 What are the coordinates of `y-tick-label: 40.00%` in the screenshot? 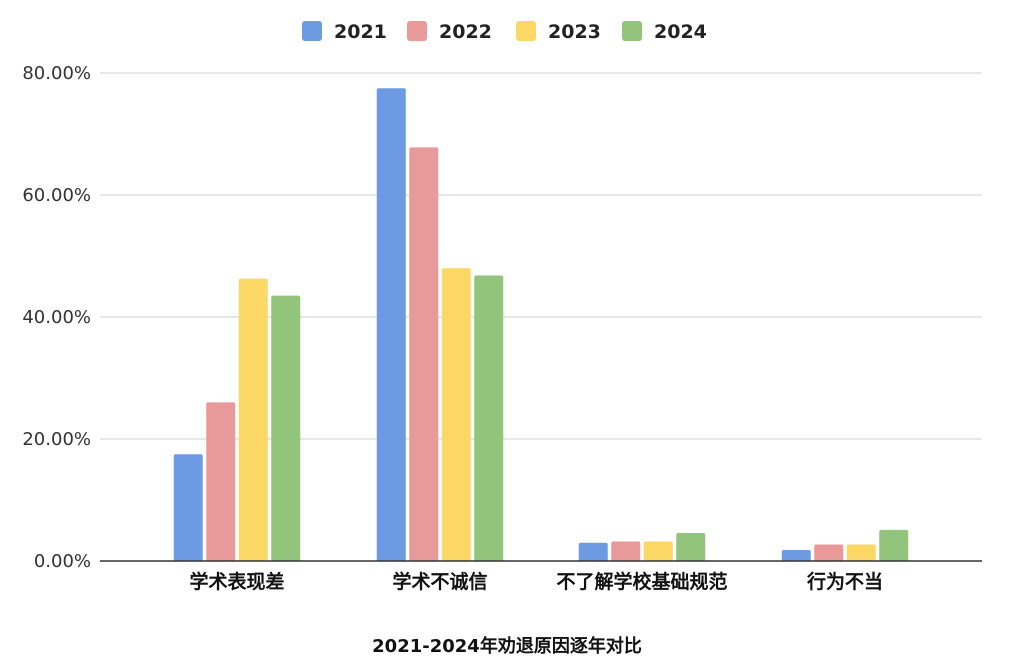 It's located at (56, 317).